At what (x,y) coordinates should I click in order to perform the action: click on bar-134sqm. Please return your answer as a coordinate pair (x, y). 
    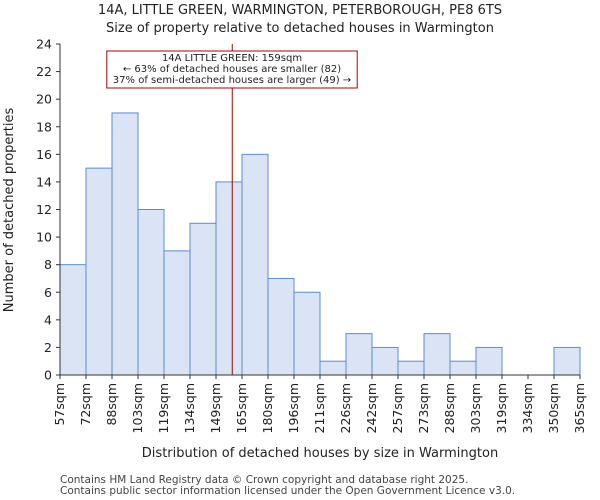
    Looking at the image, I should click on (203, 299).